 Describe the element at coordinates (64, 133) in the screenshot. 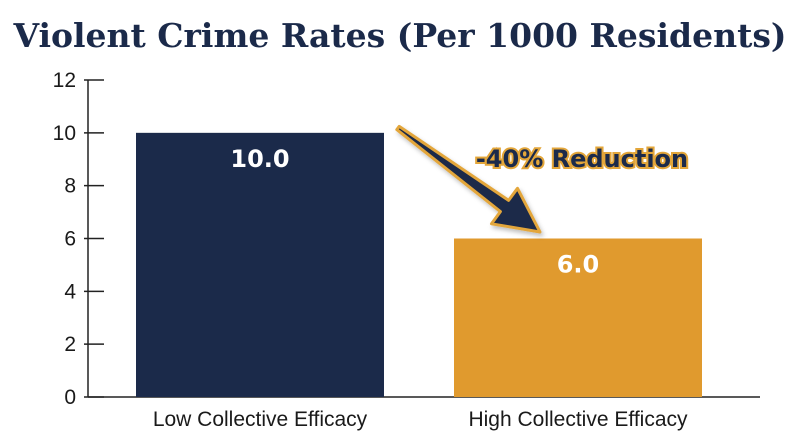

I see `y-tick-label: 10` at that location.